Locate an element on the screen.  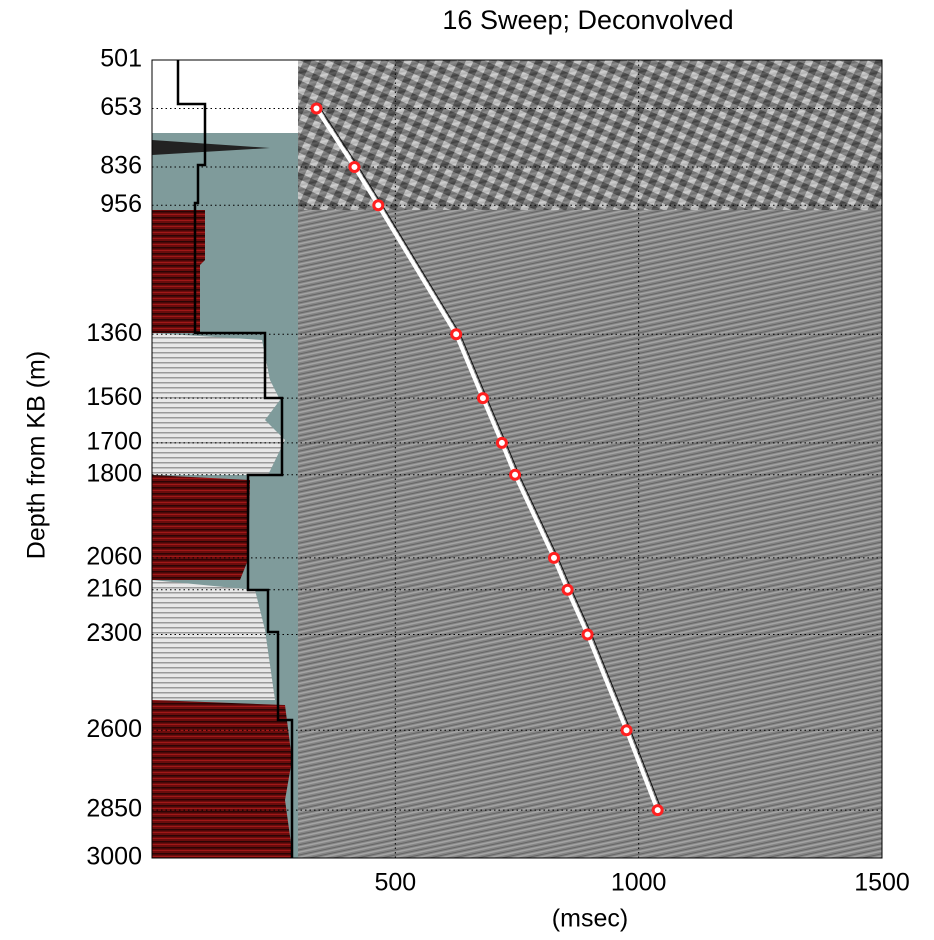
y-tick-label: 2160 is located at coordinates (114, 588).